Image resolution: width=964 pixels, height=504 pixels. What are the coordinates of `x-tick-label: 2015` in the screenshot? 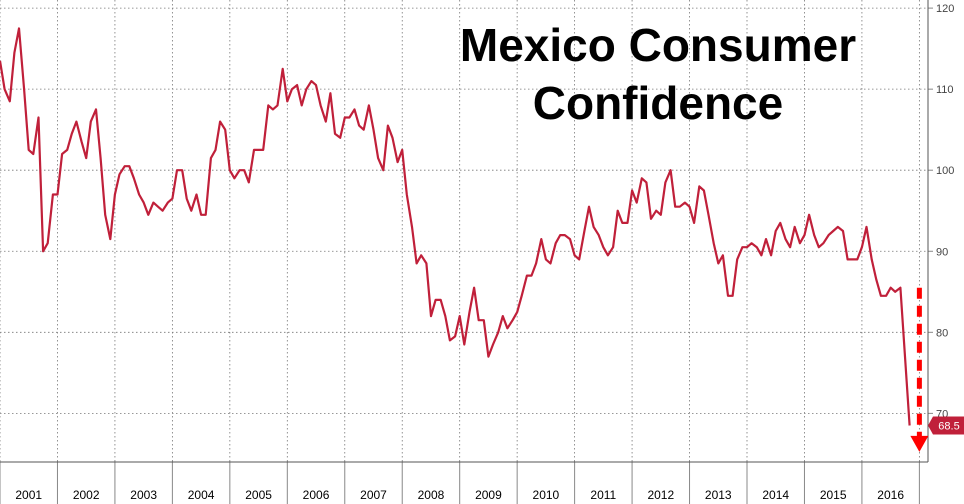 It's located at (833, 495).